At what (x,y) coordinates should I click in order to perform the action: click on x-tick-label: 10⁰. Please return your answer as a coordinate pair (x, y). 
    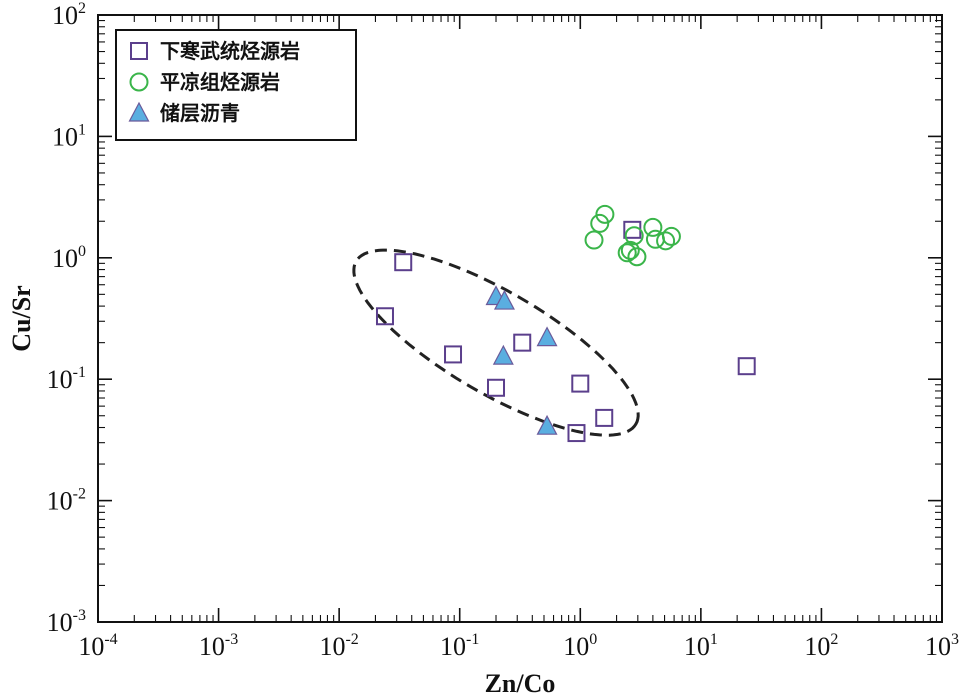
    Looking at the image, I should click on (580, 646).